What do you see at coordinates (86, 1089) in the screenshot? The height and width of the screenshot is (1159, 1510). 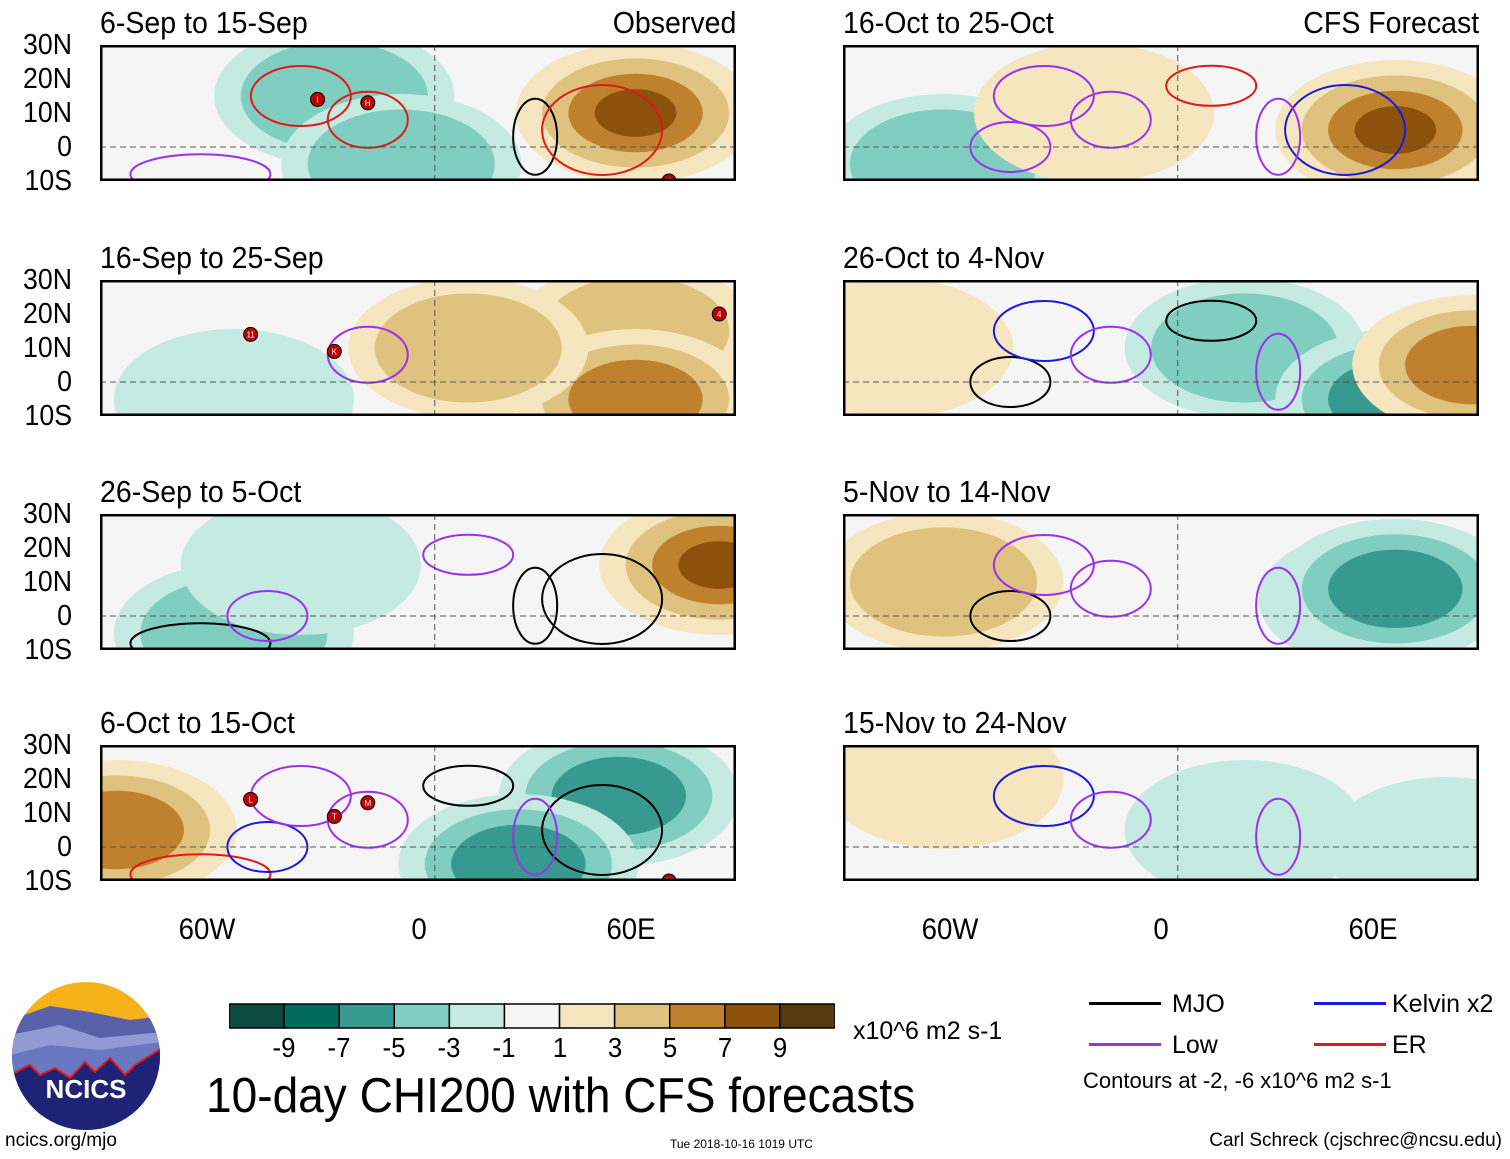 I see `logo-text: NCICS` at bounding box center [86, 1089].